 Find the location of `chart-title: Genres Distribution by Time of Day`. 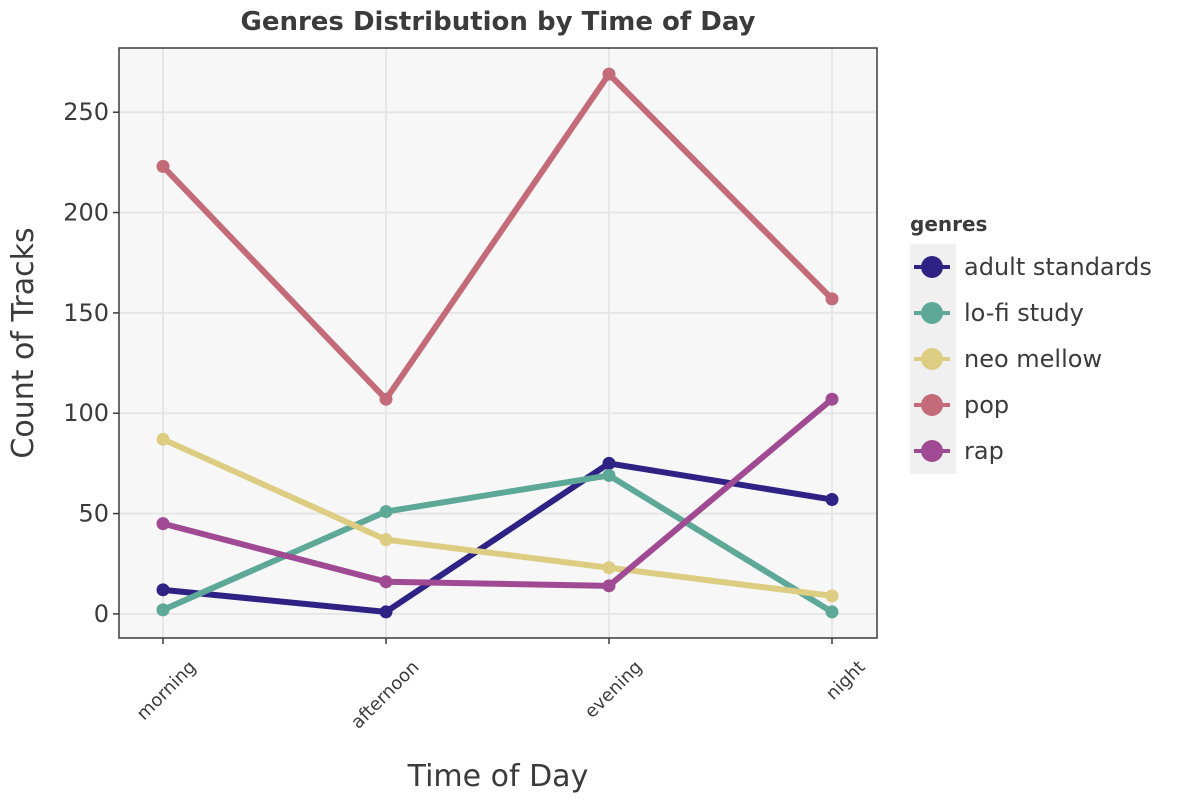

chart-title: Genres Distribution by Time of Day is located at coordinates (497, 22).